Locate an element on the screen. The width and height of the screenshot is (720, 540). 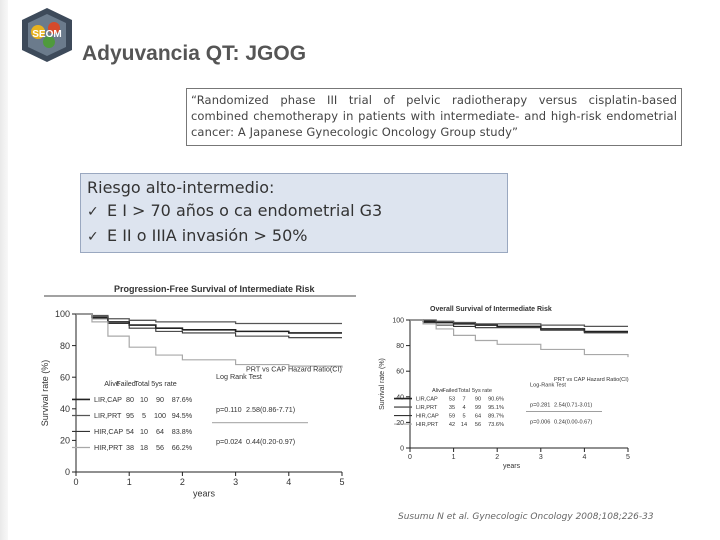
risk-item: ✓ E I > 70 años o ca endometrial G3 is located at coordinates (294, 211).